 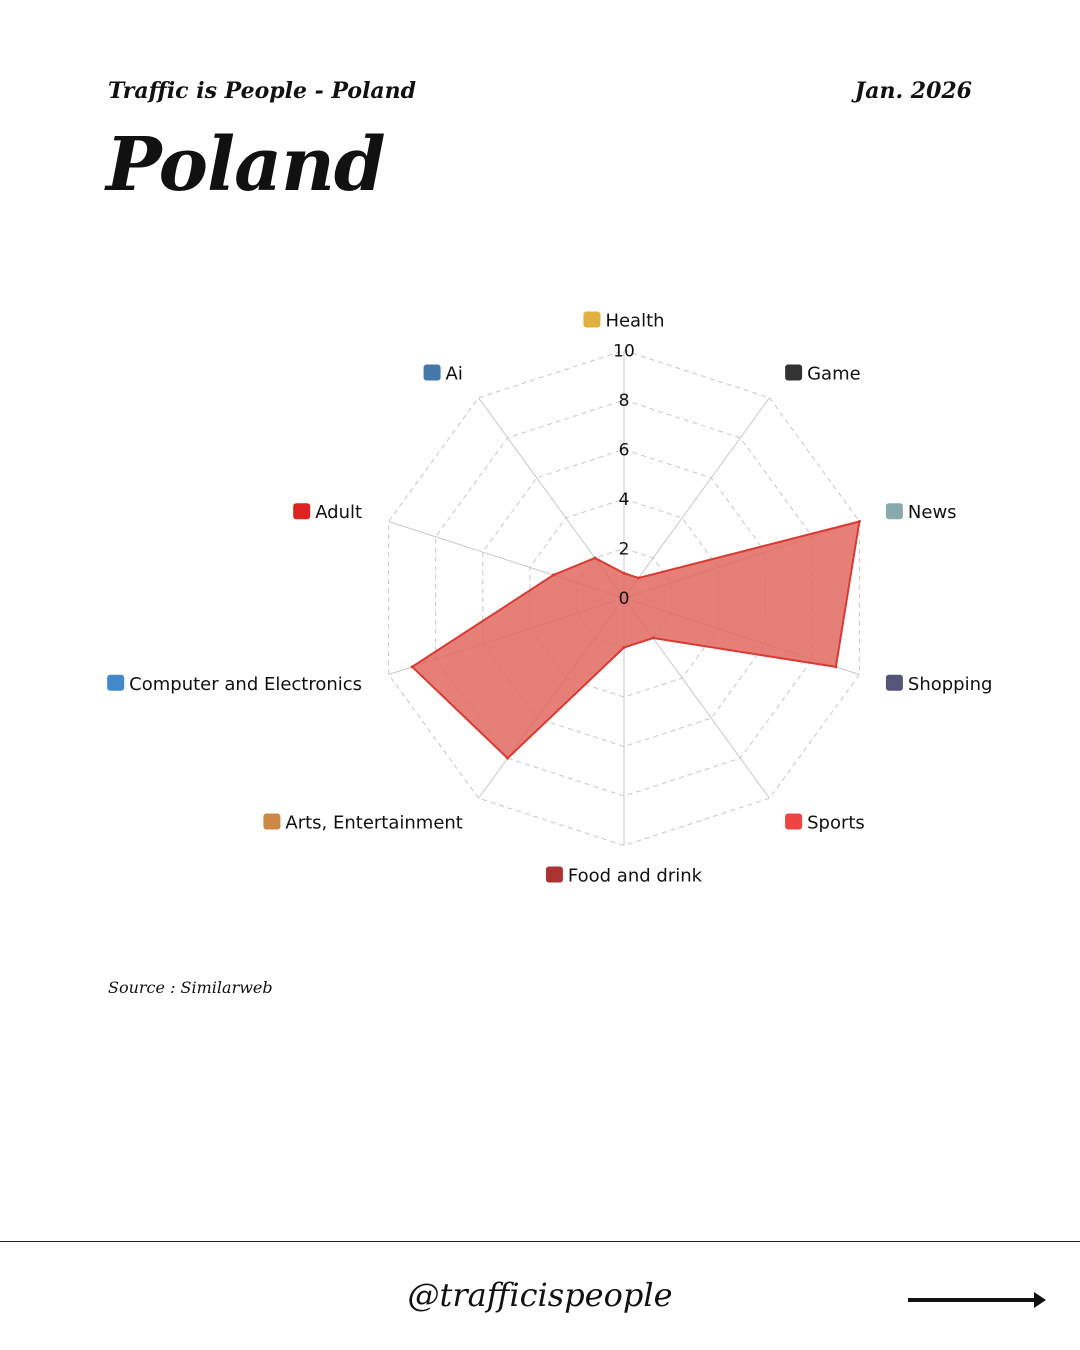 I want to click on artist-icon, so click(x=272, y=821).